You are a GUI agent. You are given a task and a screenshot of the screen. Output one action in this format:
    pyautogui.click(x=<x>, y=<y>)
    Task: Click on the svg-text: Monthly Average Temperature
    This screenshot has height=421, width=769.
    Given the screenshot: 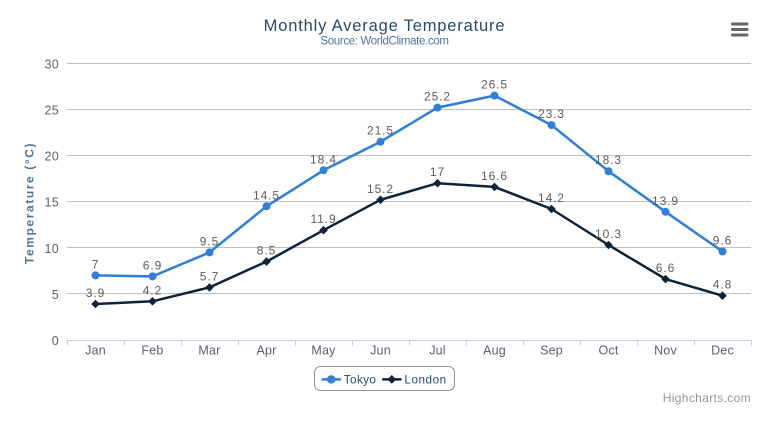 What is the action you would take?
    pyautogui.click(x=385, y=26)
    